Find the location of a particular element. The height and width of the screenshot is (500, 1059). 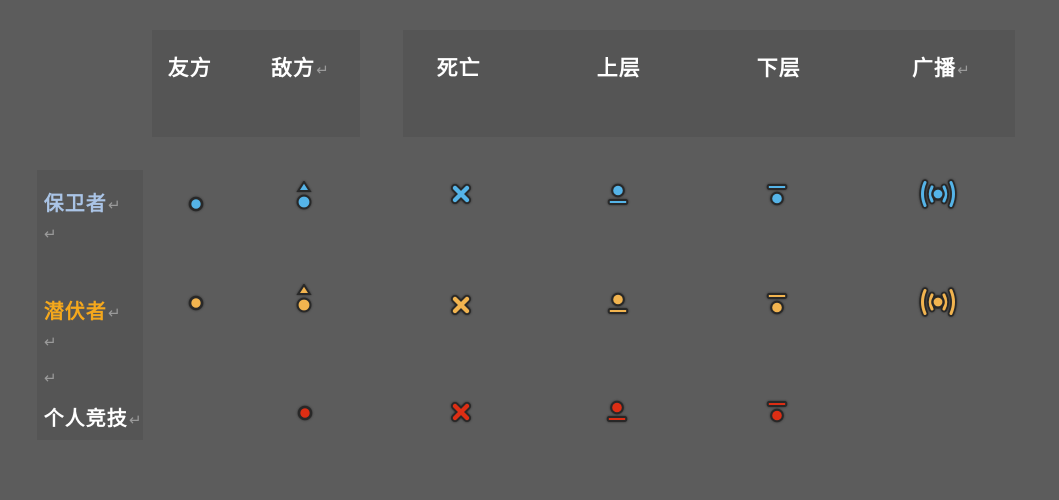

row-label-text: 潜伏者 is located at coordinates (75, 312).